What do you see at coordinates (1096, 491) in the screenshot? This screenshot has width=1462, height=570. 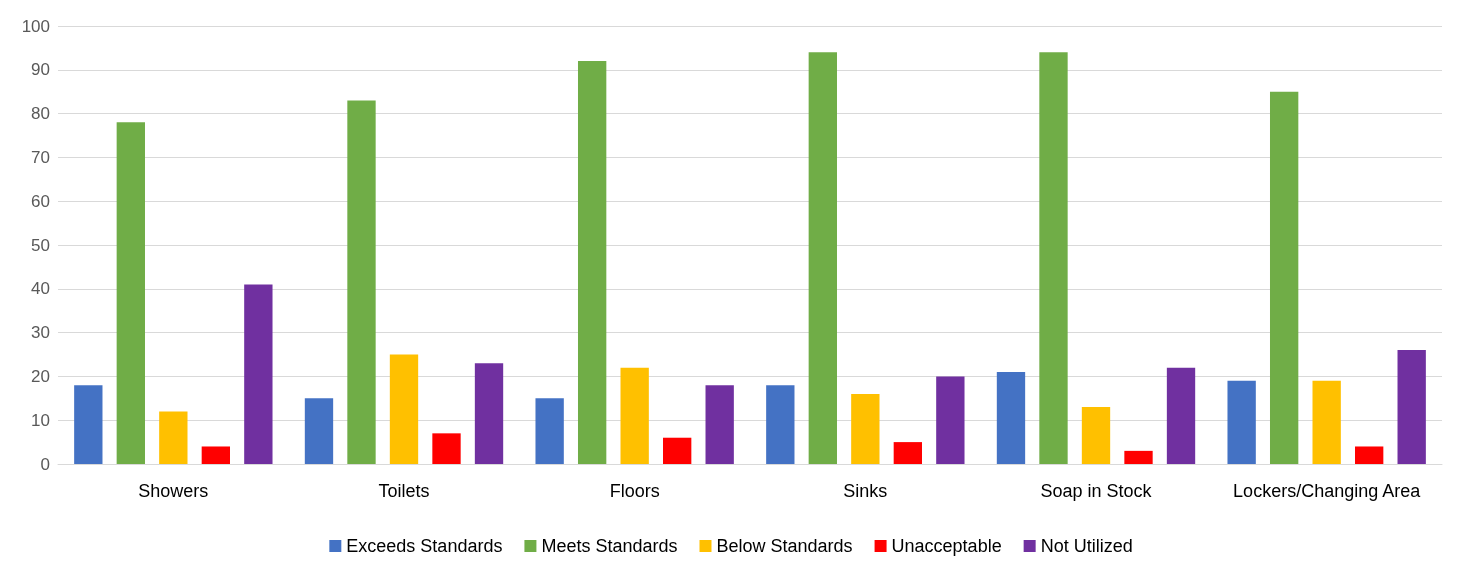 I see `x-tick-label: Soap in Stock` at bounding box center [1096, 491].